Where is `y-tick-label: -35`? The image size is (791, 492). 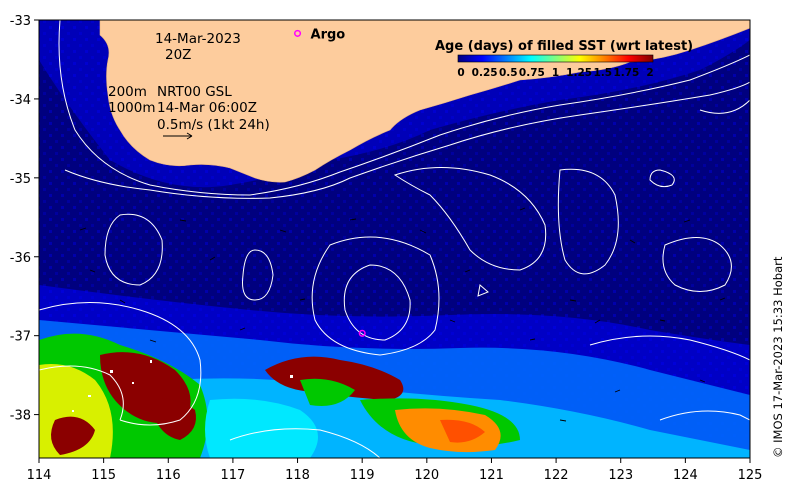 y-tick-label: -35 is located at coordinates (20, 179).